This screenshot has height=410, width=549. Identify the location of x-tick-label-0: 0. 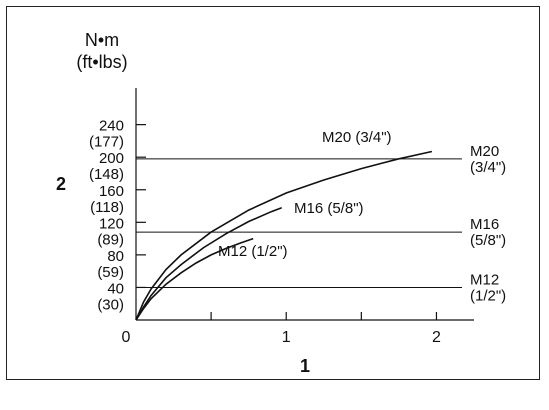
(126, 337).